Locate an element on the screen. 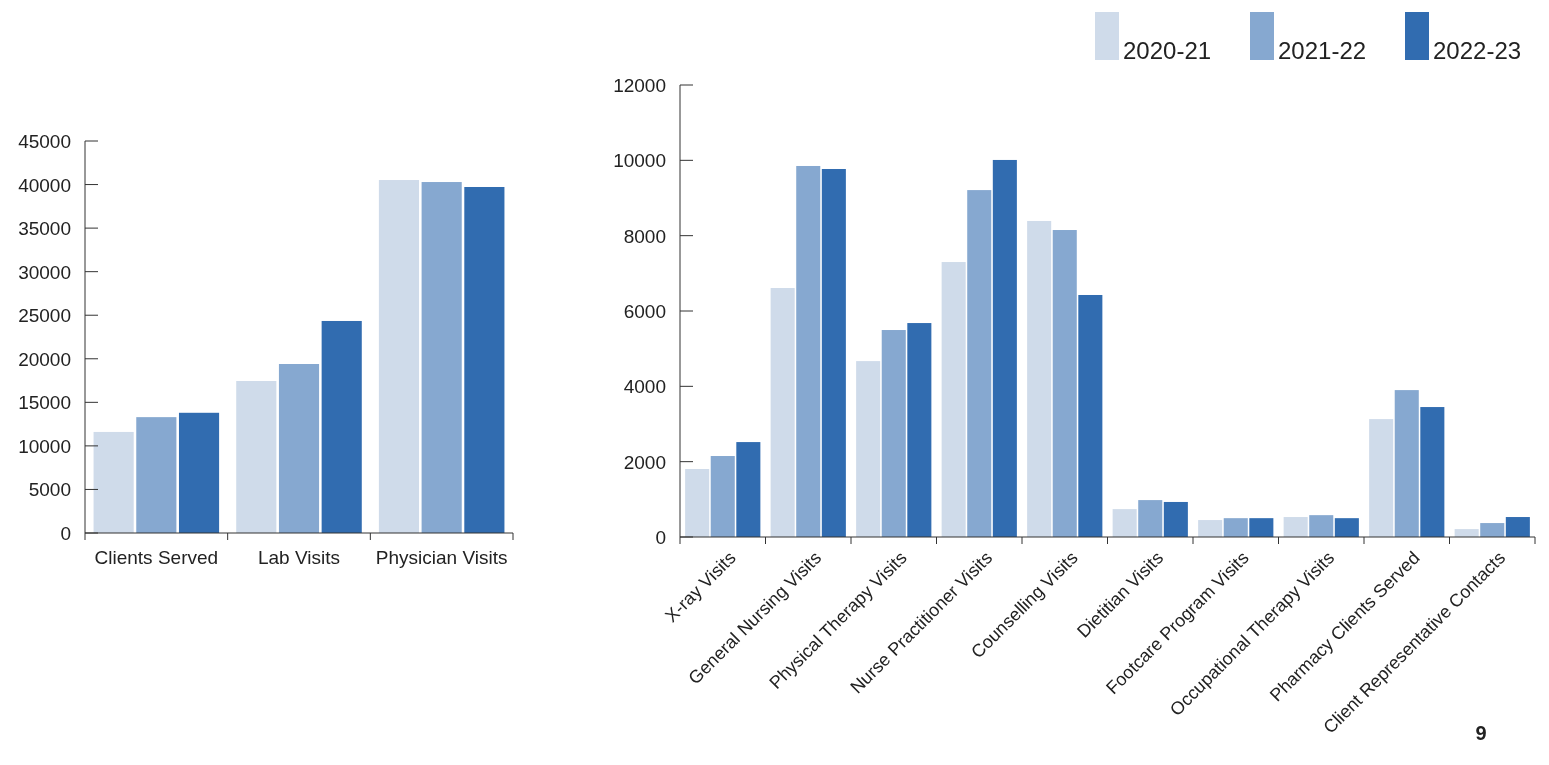  y-tick-label: 45000 is located at coordinates (44, 141).